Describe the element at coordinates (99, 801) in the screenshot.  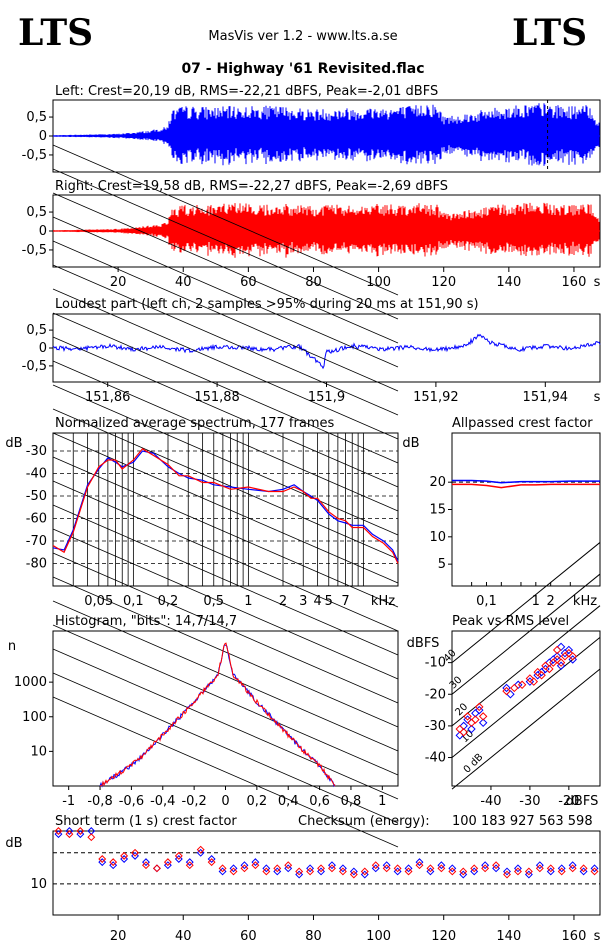
I see `x-tick-label: -0,8` at that location.